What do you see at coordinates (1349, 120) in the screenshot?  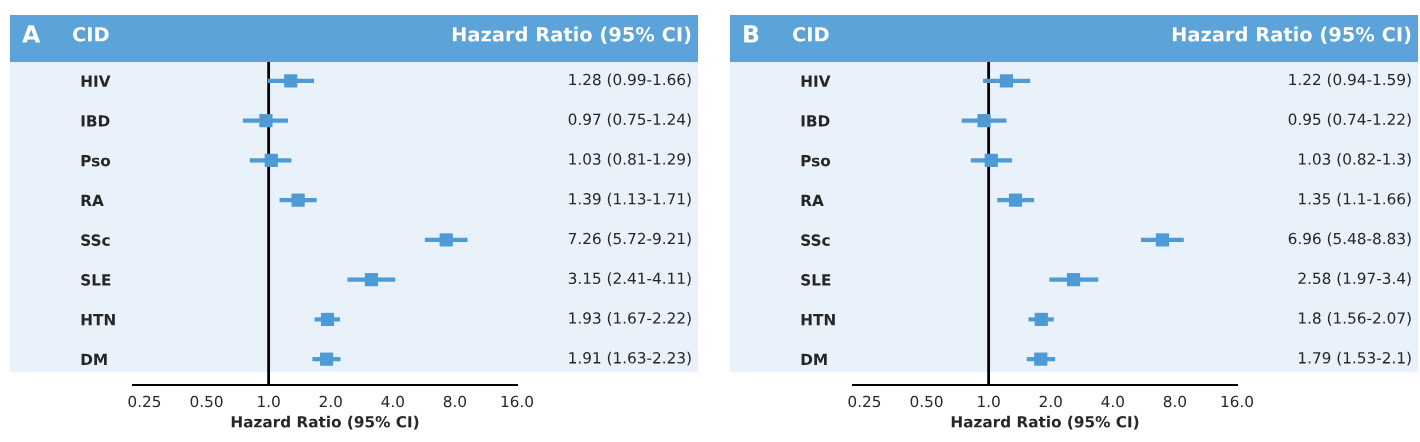 I see `data-label: 0.95 (0.74-1.22)` at bounding box center [1349, 120].